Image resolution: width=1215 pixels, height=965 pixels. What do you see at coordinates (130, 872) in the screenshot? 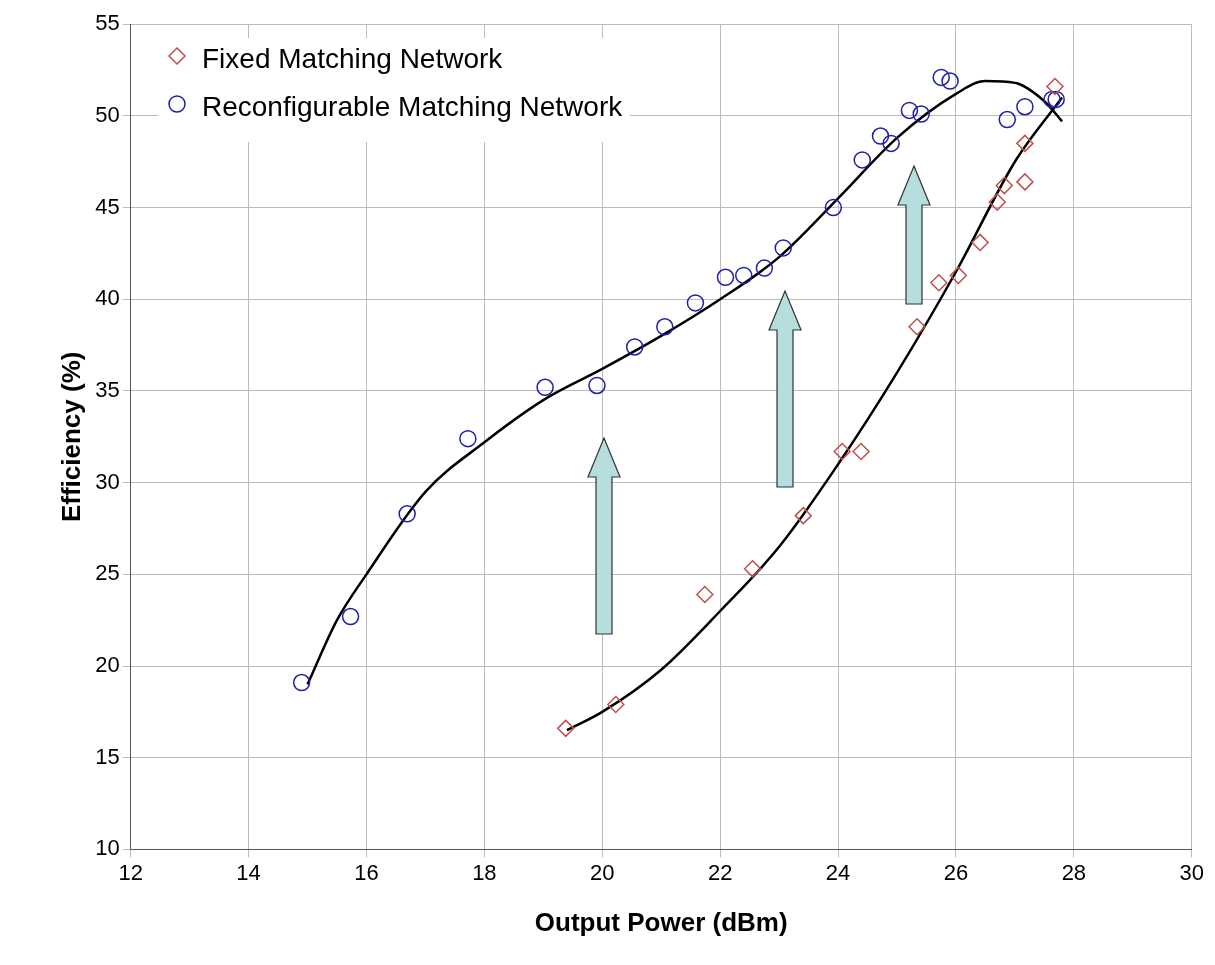
I see `x-tick-label: 12` at bounding box center [130, 872].